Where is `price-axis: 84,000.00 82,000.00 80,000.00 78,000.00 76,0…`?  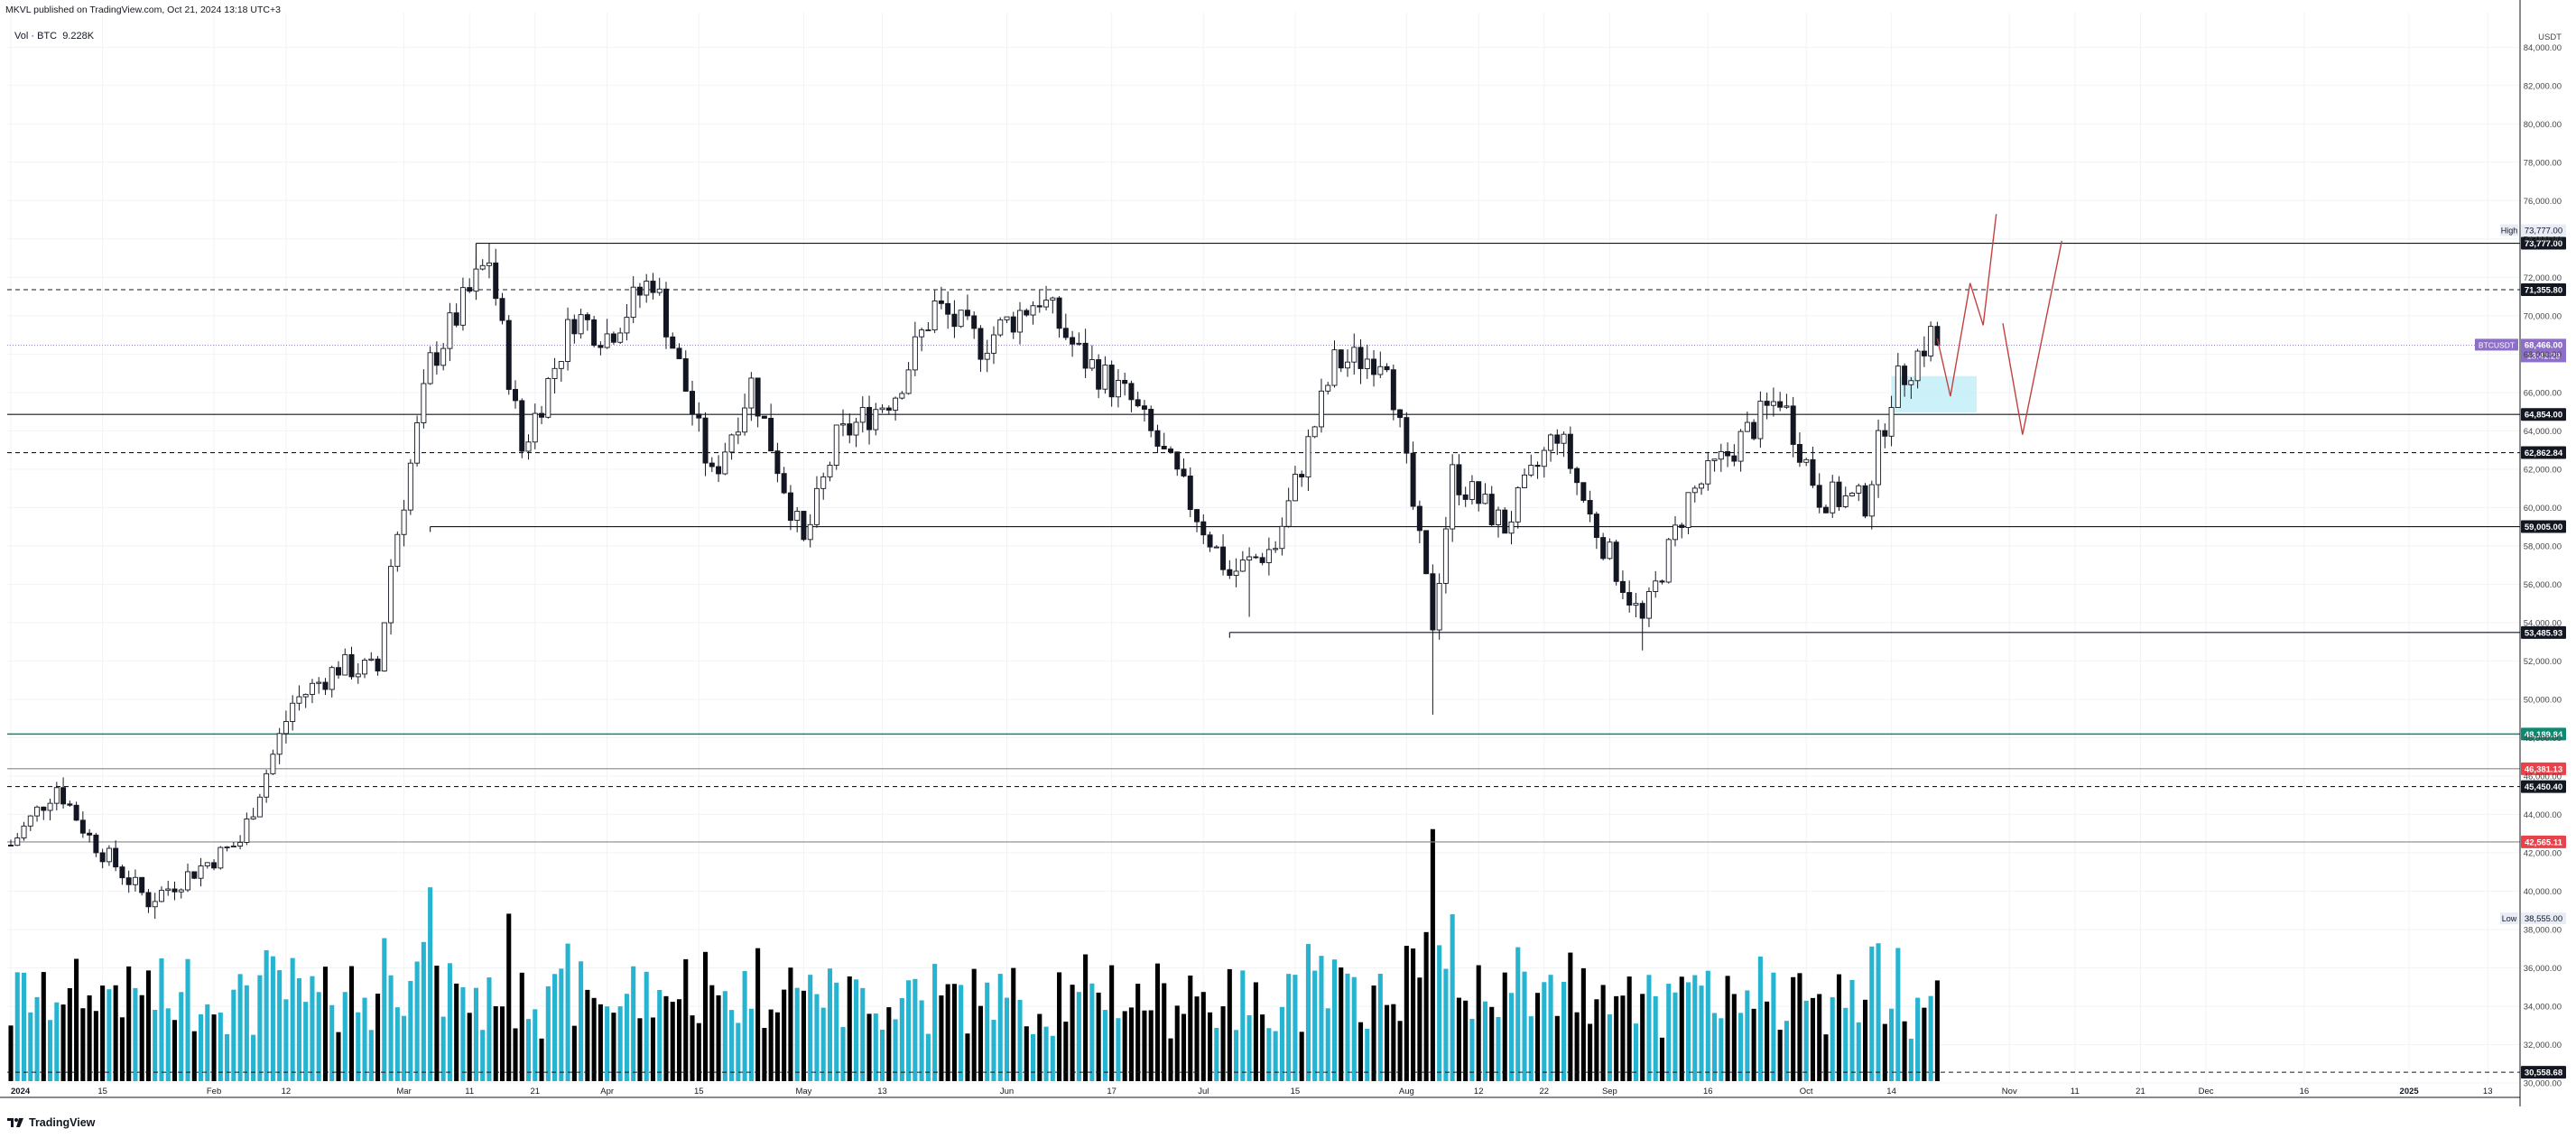
price-axis: 84,000.00 82,000.00 80,000.00 78,000.00 76,0… is located at coordinates (2541, 553).